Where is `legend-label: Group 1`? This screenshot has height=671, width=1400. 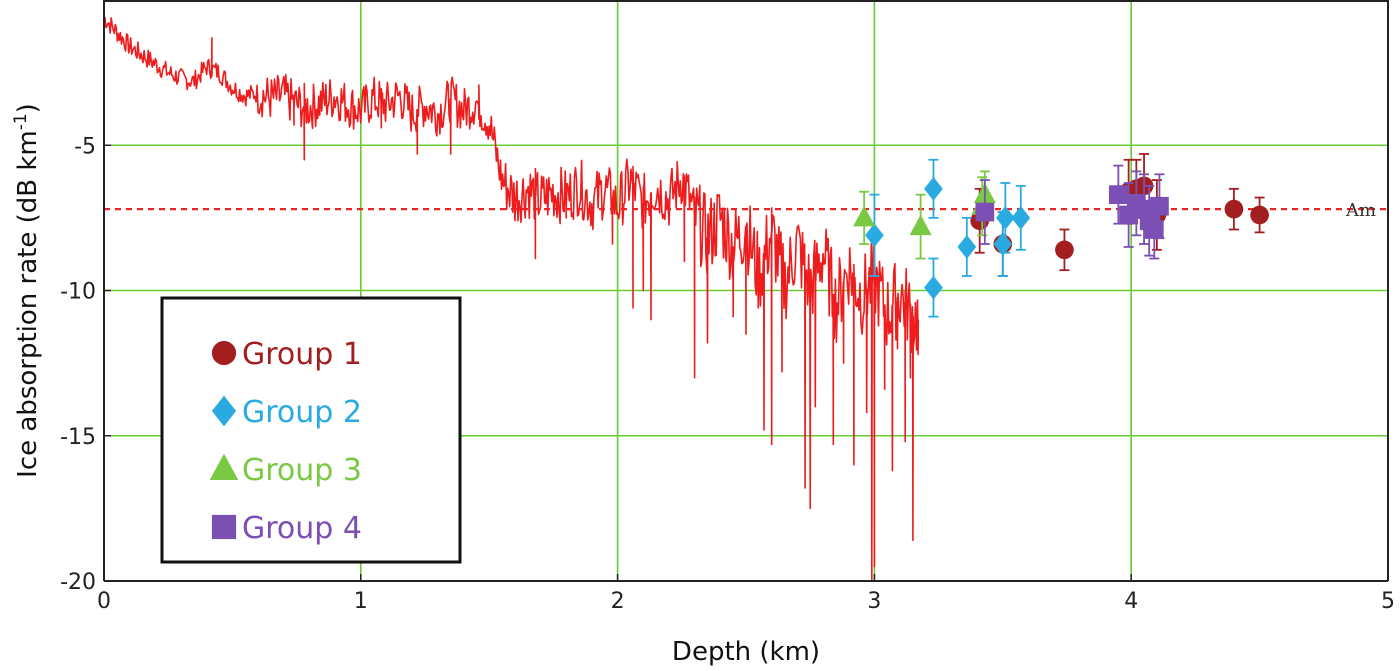 legend-label: Group 1 is located at coordinates (302, 354).